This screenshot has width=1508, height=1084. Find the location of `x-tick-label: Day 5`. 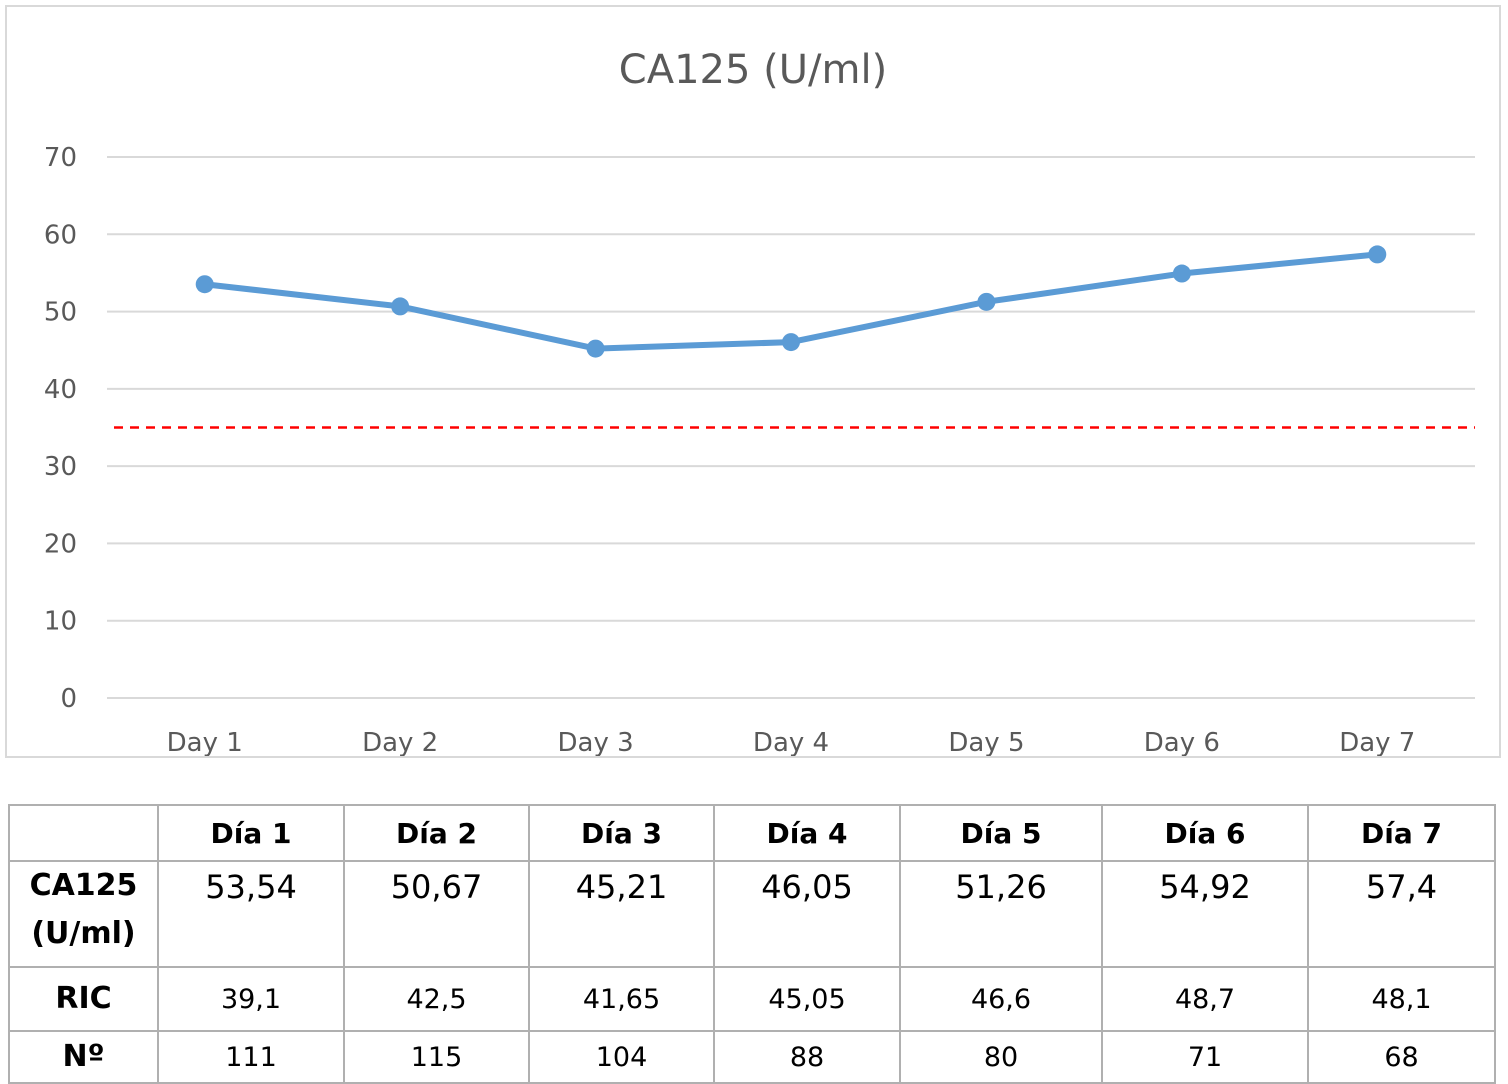

x-tick-label: Day 5 is located at coordinates (986, 742).